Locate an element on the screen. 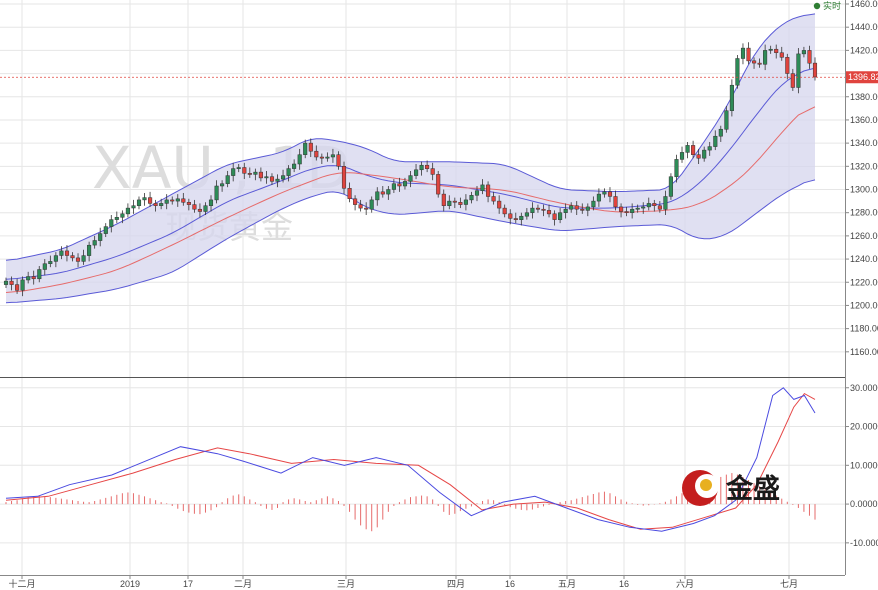 This screenshot has height=590, width=878. price-tick-label: 1180.00 is located at coordinates (864, 329).